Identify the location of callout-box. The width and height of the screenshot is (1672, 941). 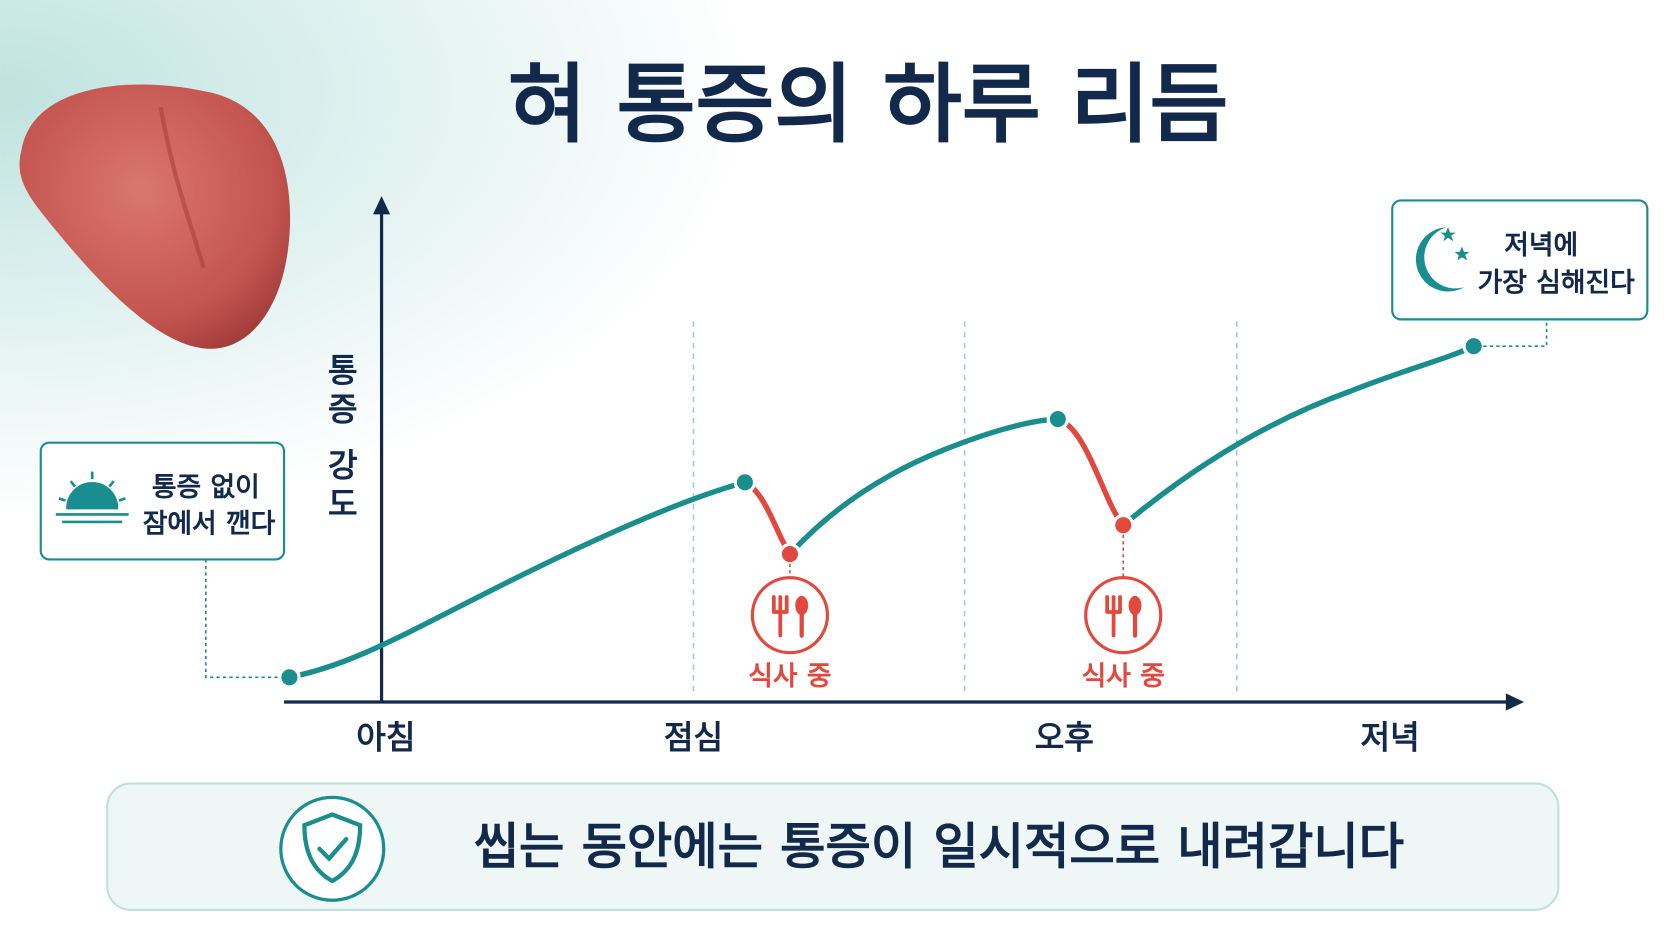
(162, 501).